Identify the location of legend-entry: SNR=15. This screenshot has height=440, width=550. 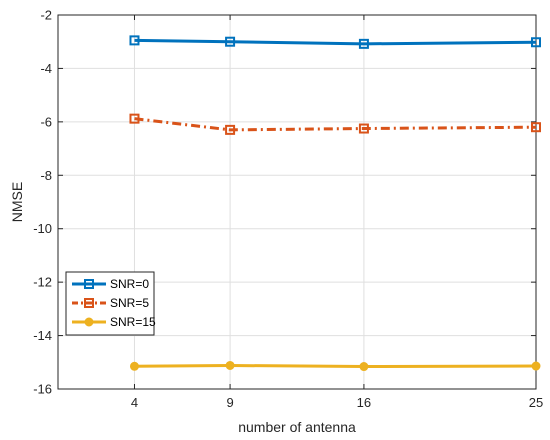
(114, 322).